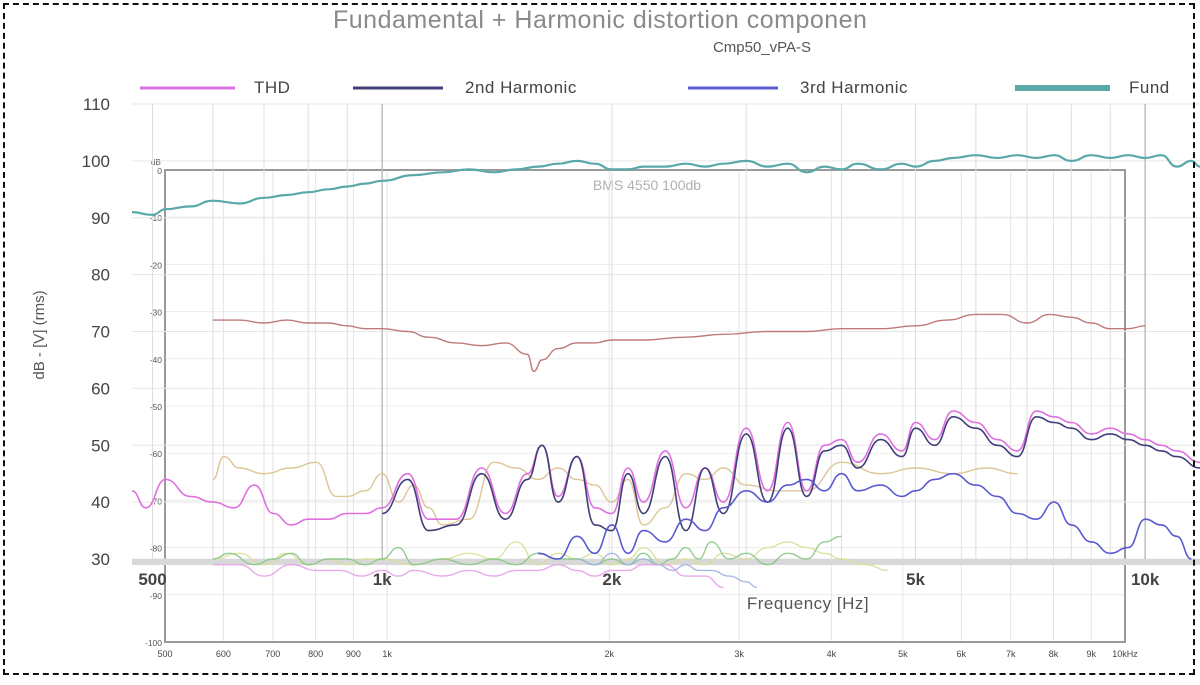 This screenshot has height=685, width=1200. What do you see at coordinates (153, 643) in the screenshot?
I see `secondary-y-tick-label: -100` at bounding box center [153, 643].